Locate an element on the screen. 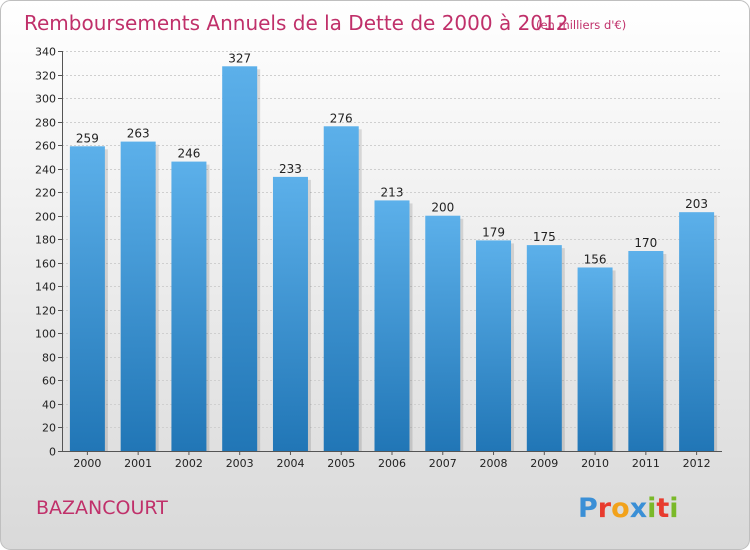 This screenshot has width=750, height=550. chart-subtitle: (en milliers d'€) is located at coordinates (581, 25).